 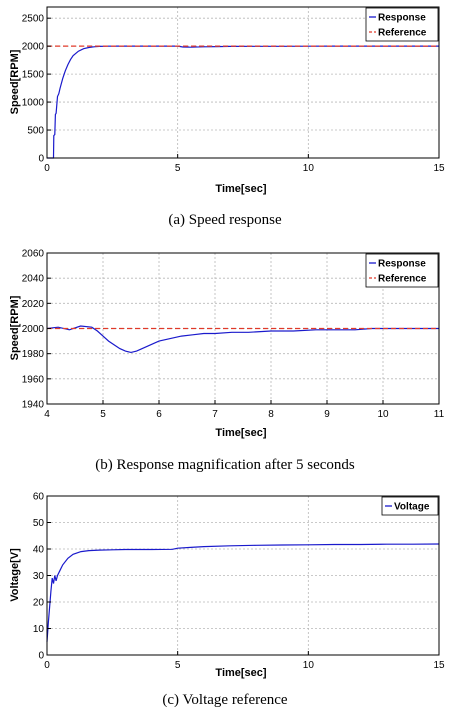 What do you see at coordinates (47, 414) in the screenshot?
I see `x-tick-label: 4` at bounding box center [47, 414].